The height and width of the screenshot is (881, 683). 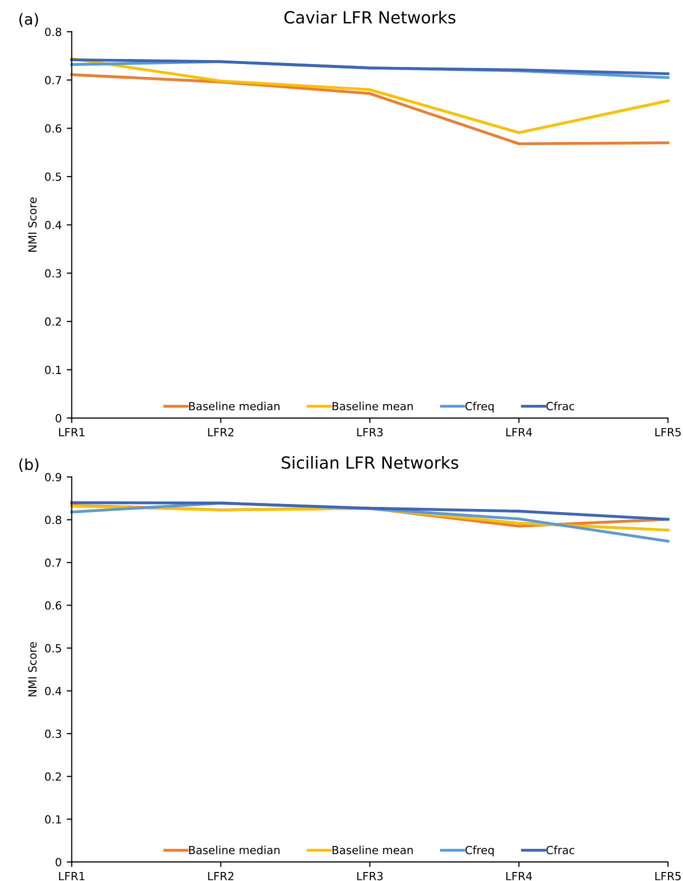 What do you see at coordinates (370, 462) in the screenshot?
I see `chart-title: Sicilian LFR Networks` at bounding box center [370, 462].